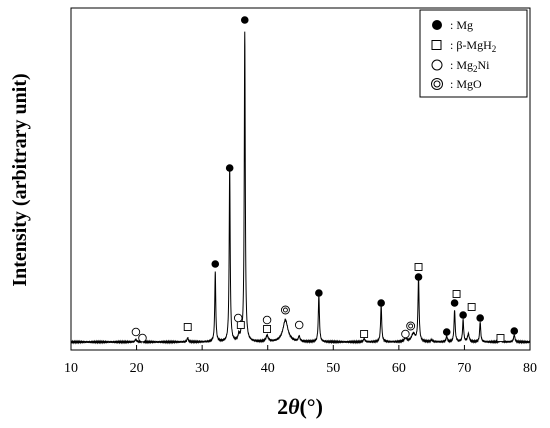  Describe the element at coordinates (470, 66) in the screenshot. I see `legend-label-mg2ni: : Mg2Ni` at that location.